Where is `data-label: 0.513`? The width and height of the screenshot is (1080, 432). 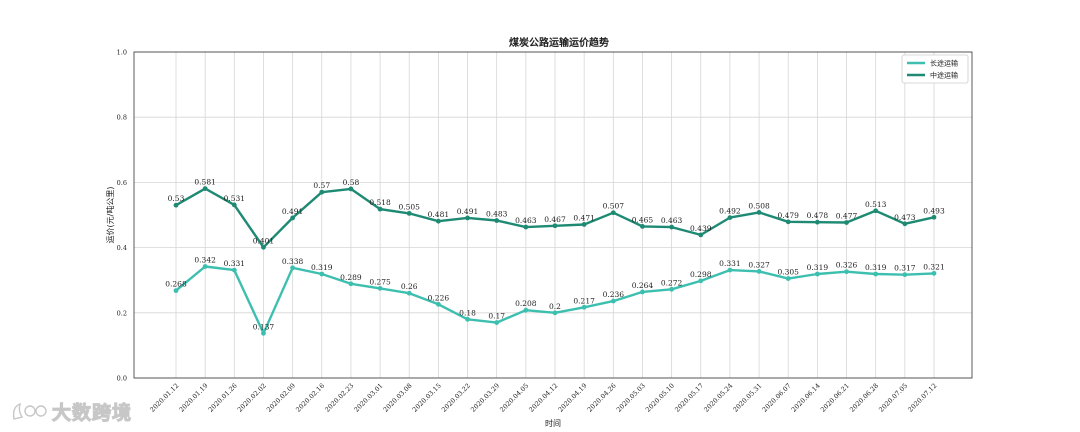 data-label: 0.513 is located at coordinates (876, 204).